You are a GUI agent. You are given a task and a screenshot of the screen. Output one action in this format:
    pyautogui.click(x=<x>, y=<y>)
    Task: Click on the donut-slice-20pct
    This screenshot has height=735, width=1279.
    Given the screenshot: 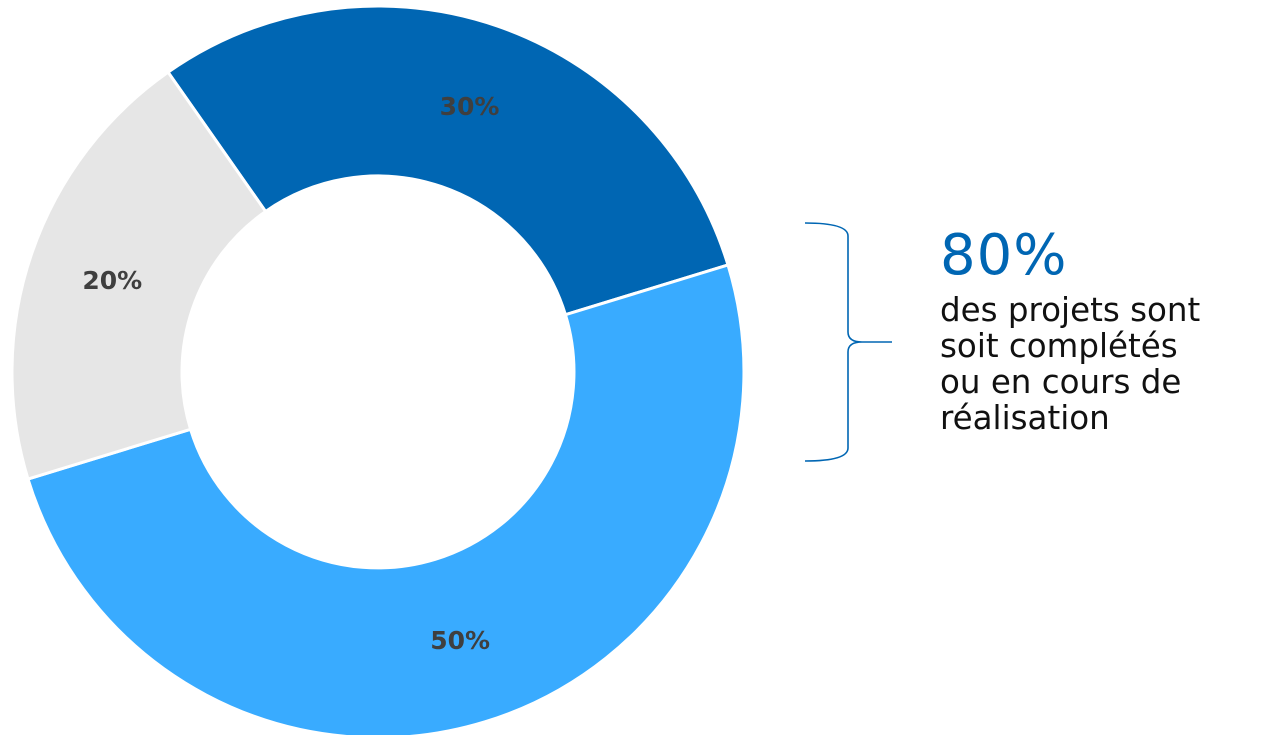 What is the action you would take?
    pyautogui.click(x=139, y=275)
    